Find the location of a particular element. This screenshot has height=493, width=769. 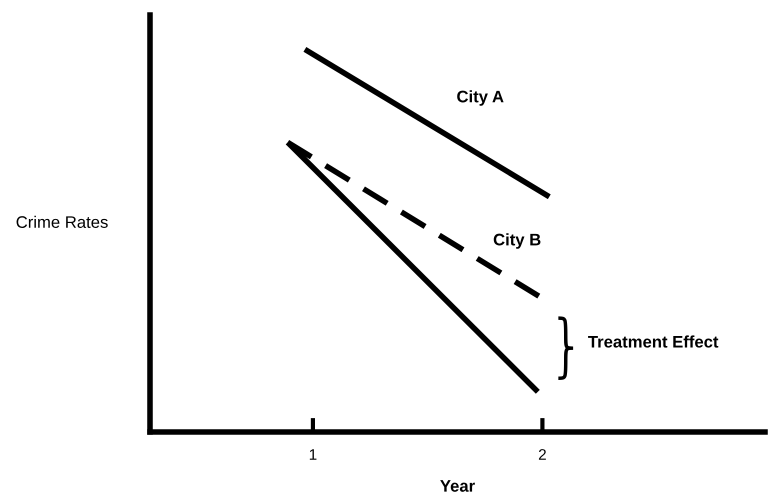

annotation: City B is located at coordinates (517, 241).